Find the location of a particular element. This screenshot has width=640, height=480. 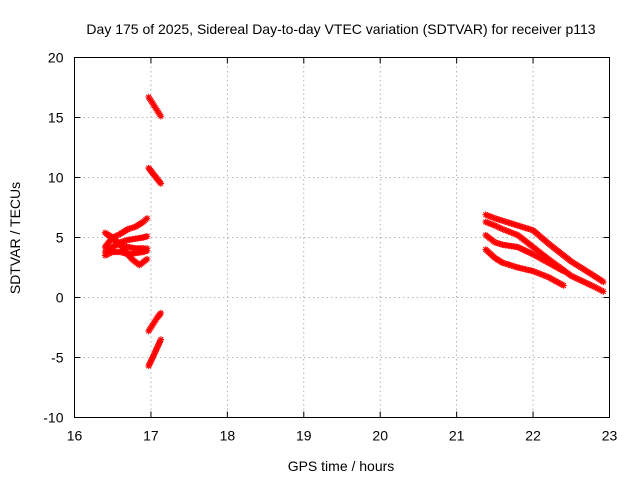

series-arc-h is located at coordinates (155, 322).